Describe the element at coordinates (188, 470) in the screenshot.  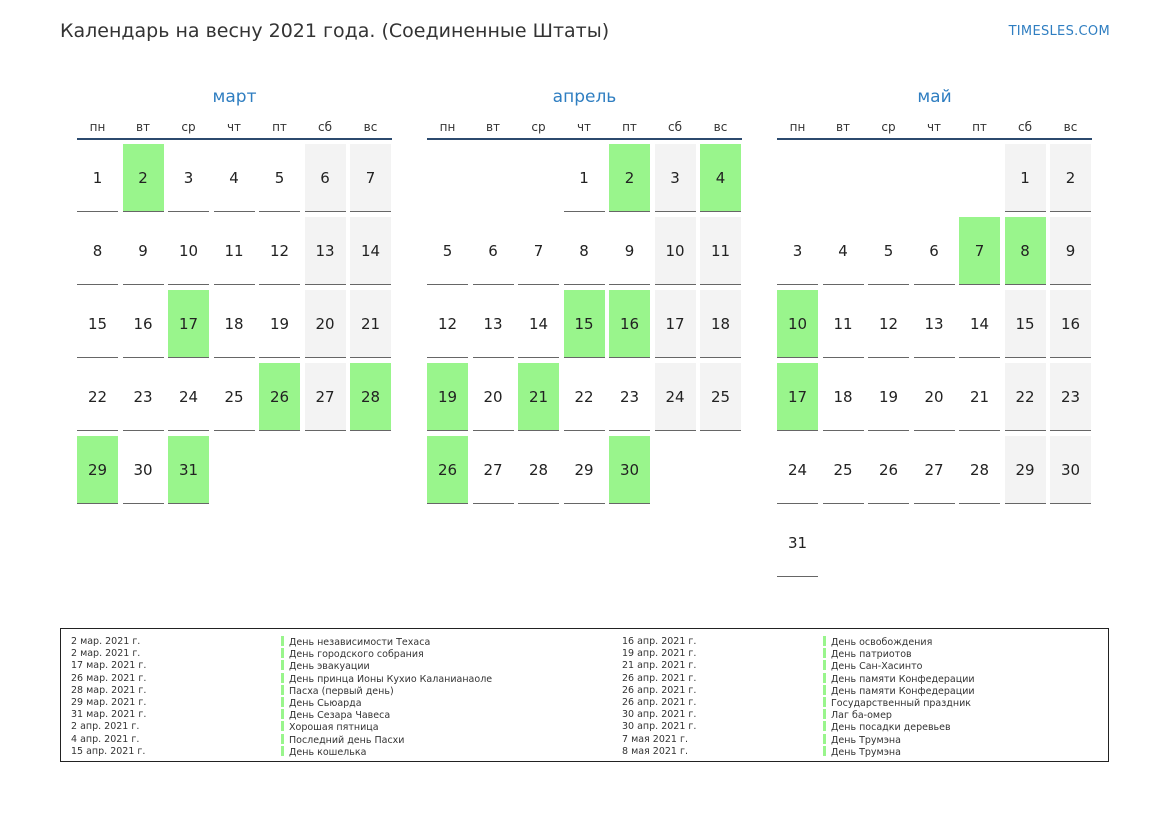
I see `holiday-day-cell: 31` at that location.